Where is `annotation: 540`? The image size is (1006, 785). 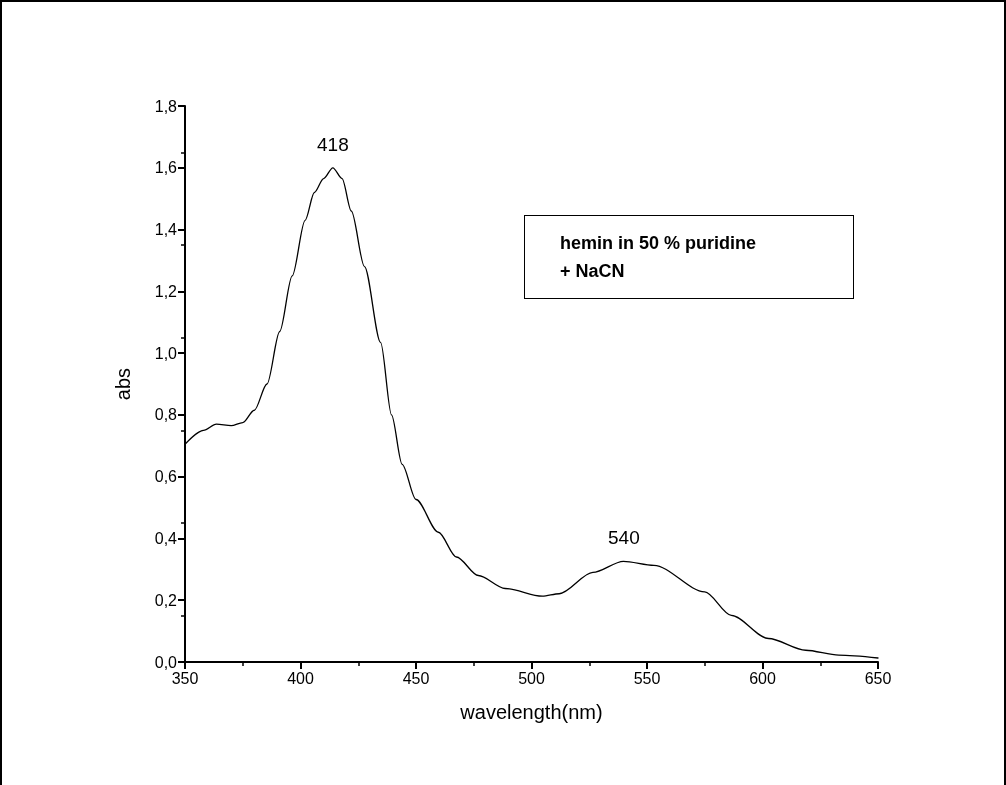
annotation: 540 is located at coordinates (624, 538).